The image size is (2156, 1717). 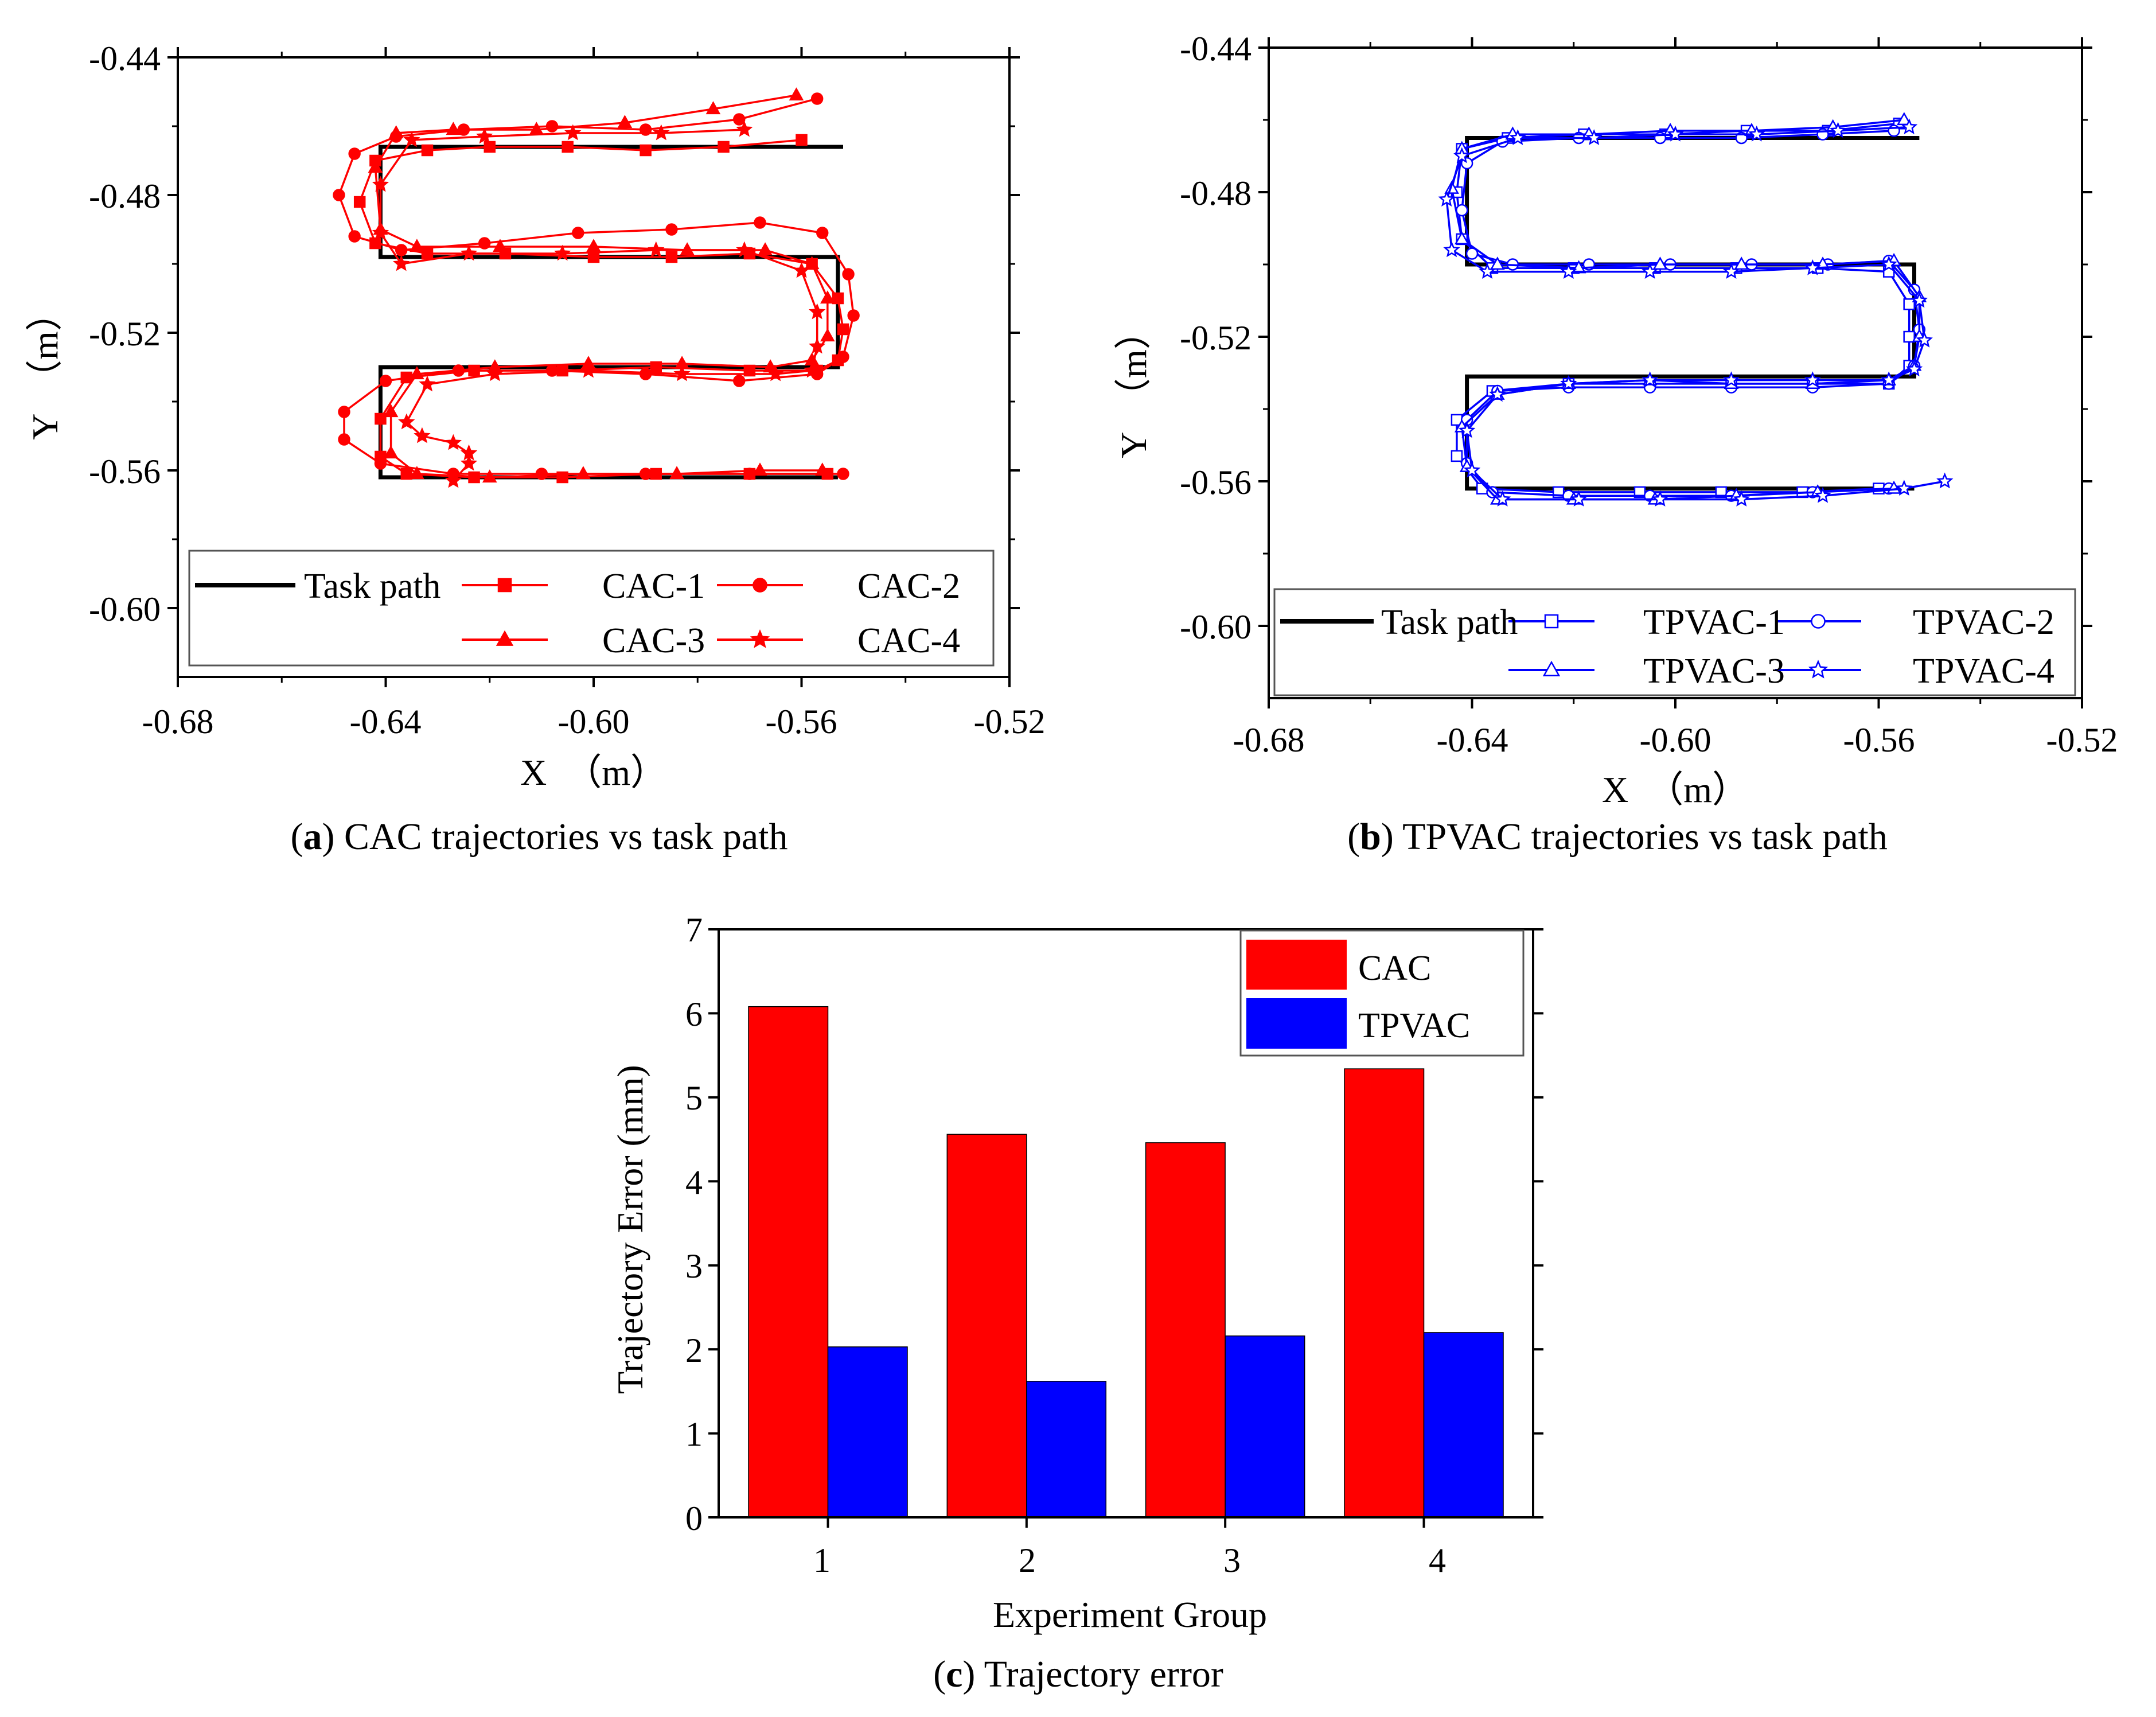 What do you see at coordinates (1216, 338) in the screenshot?
I see `panel-b-ytick-label: -0.52` at bounding box center [1216, 338].